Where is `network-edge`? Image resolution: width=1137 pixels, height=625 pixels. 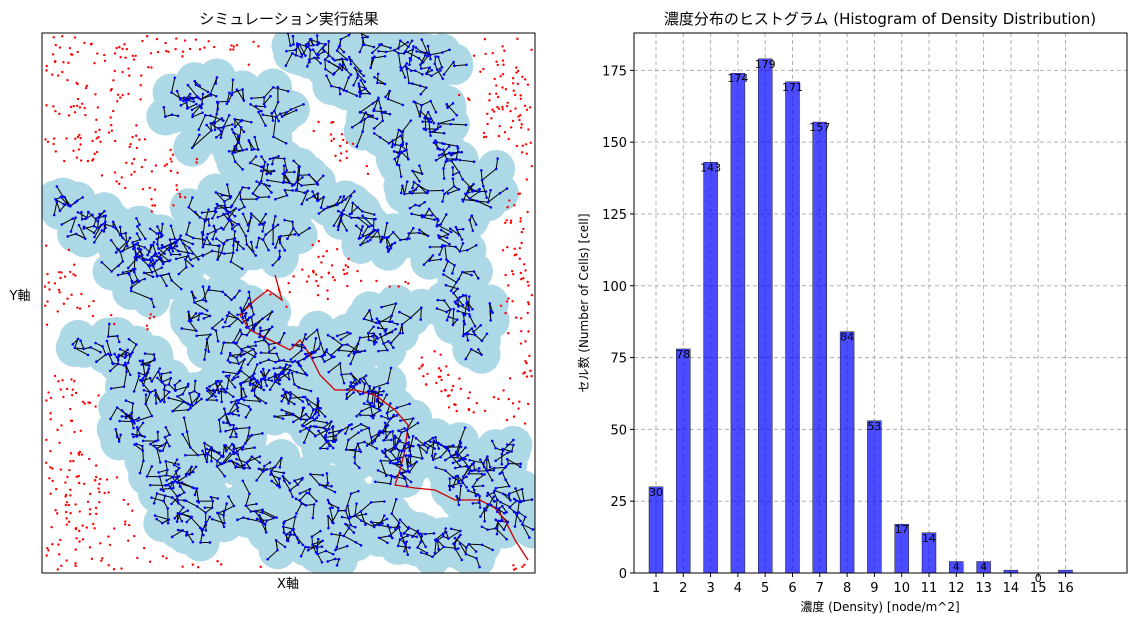 network-edge is located at coordinates (468, 272).